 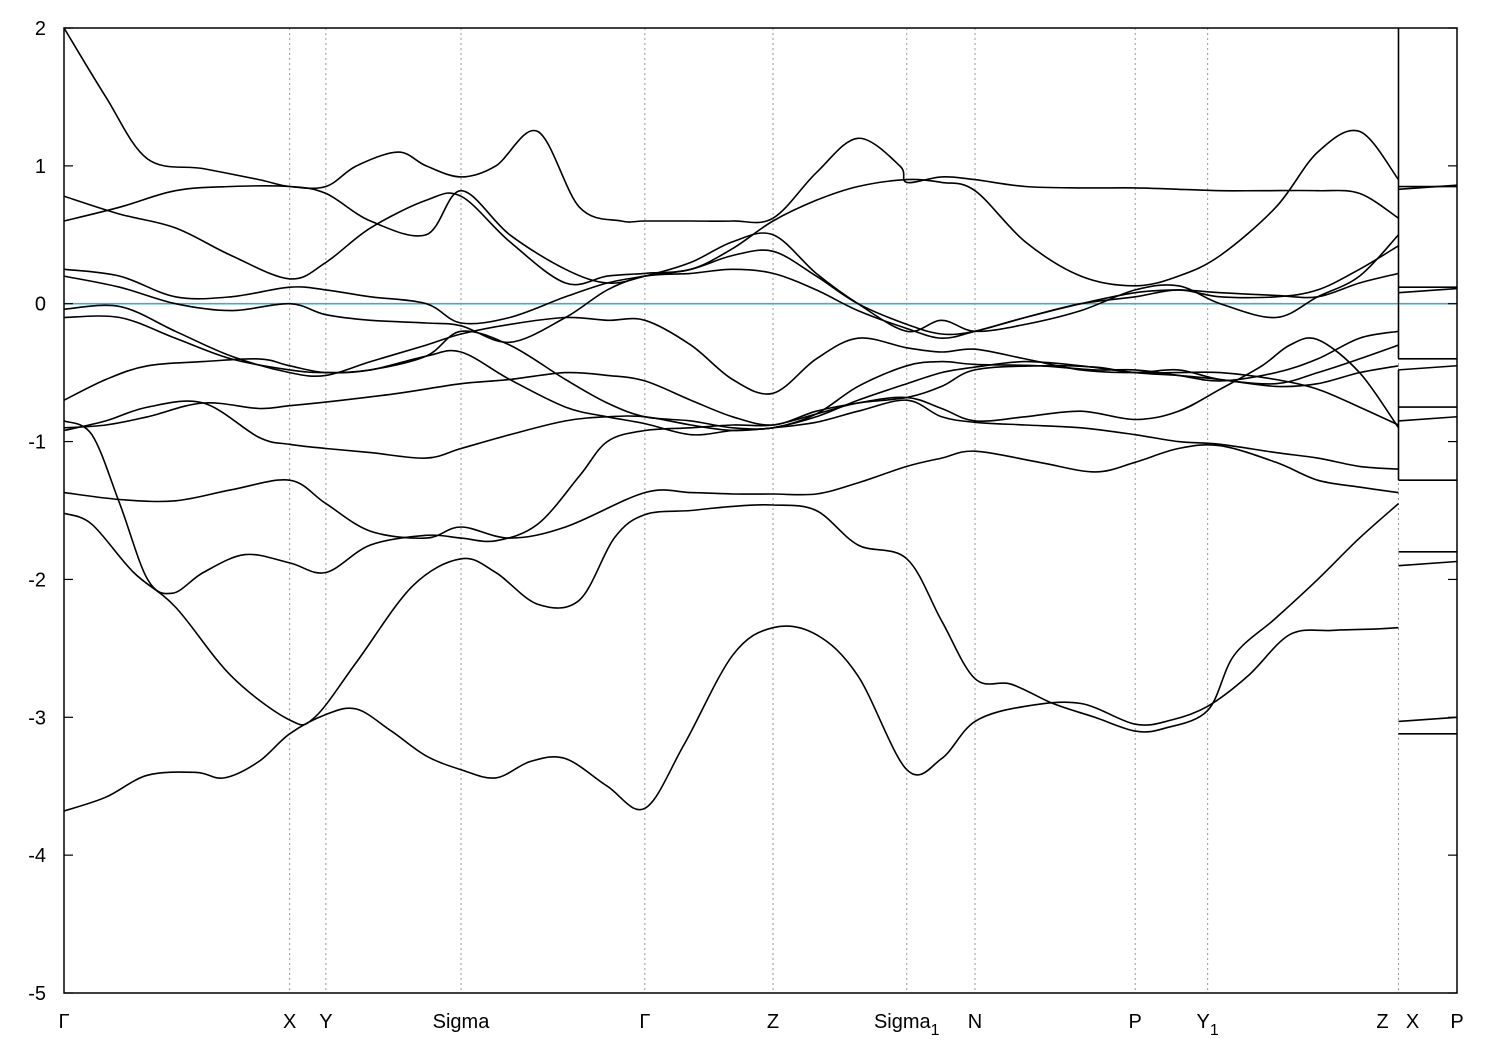 I want to click on kpoint-label: Y, so click(x=325, y=1022).